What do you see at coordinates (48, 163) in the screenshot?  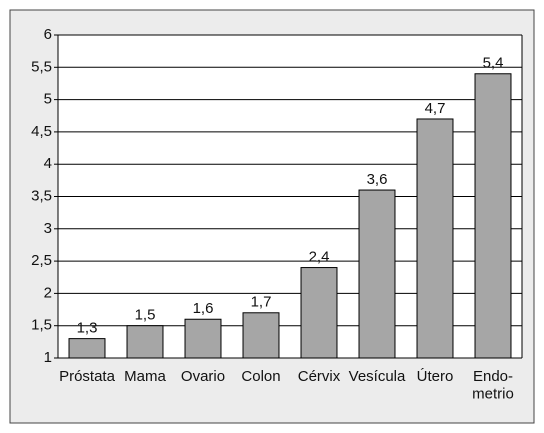 I see `y-tick-label: 4` at bounding box center [48, 163].